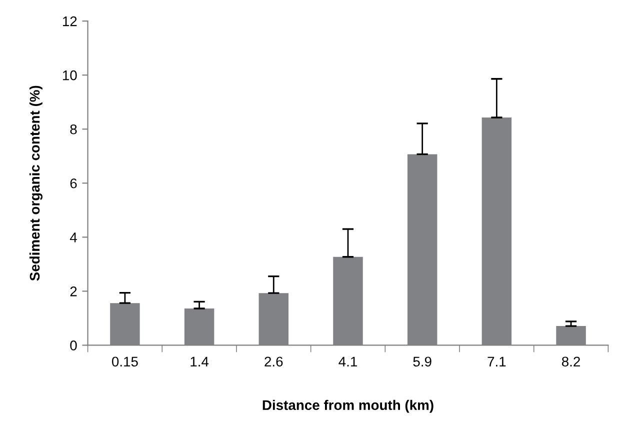 This screenshot has width=627, height=421. Describe the element at coordinates (69, 21) in the screenshot. I see `y-tick-label: 12` at that location.